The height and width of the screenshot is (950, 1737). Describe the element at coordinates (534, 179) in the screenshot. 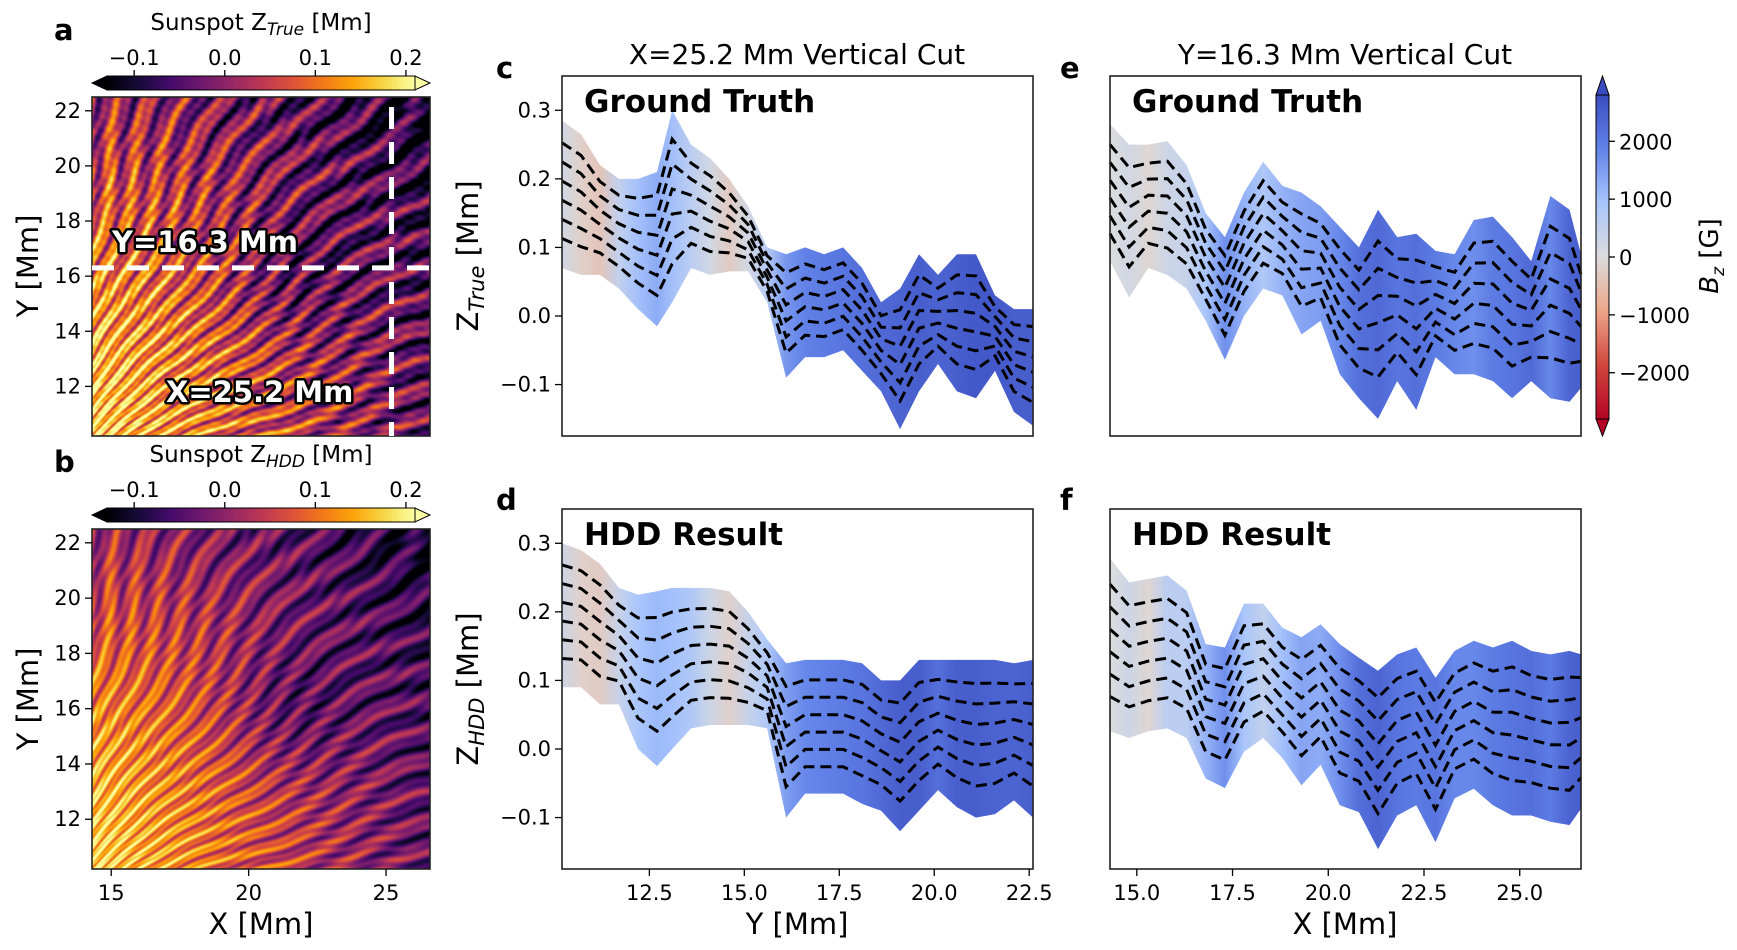

I see `ytick-label: 0.2` at that location.